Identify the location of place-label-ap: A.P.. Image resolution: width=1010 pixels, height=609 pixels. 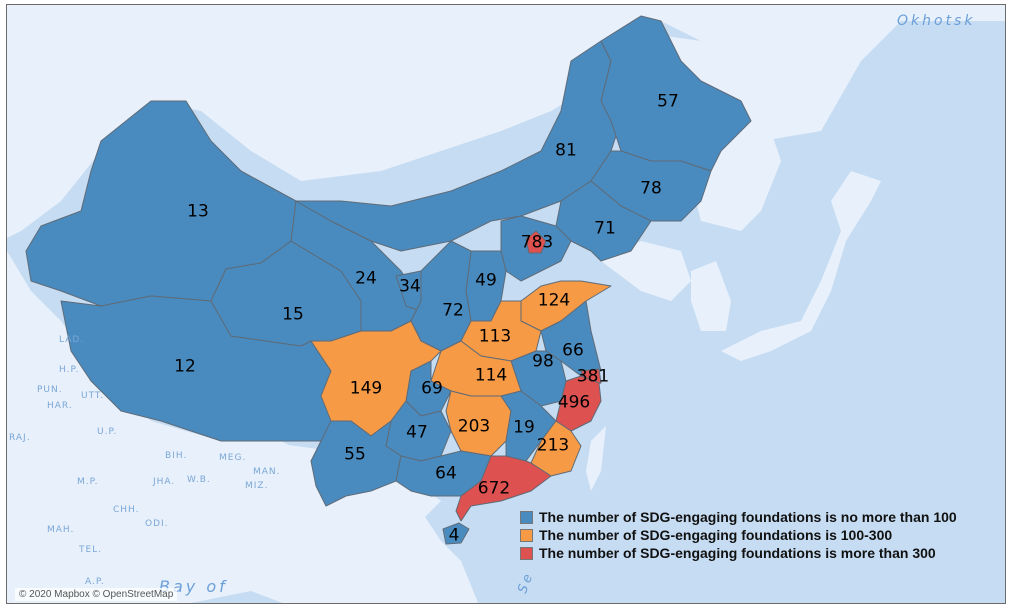
(95, 582).